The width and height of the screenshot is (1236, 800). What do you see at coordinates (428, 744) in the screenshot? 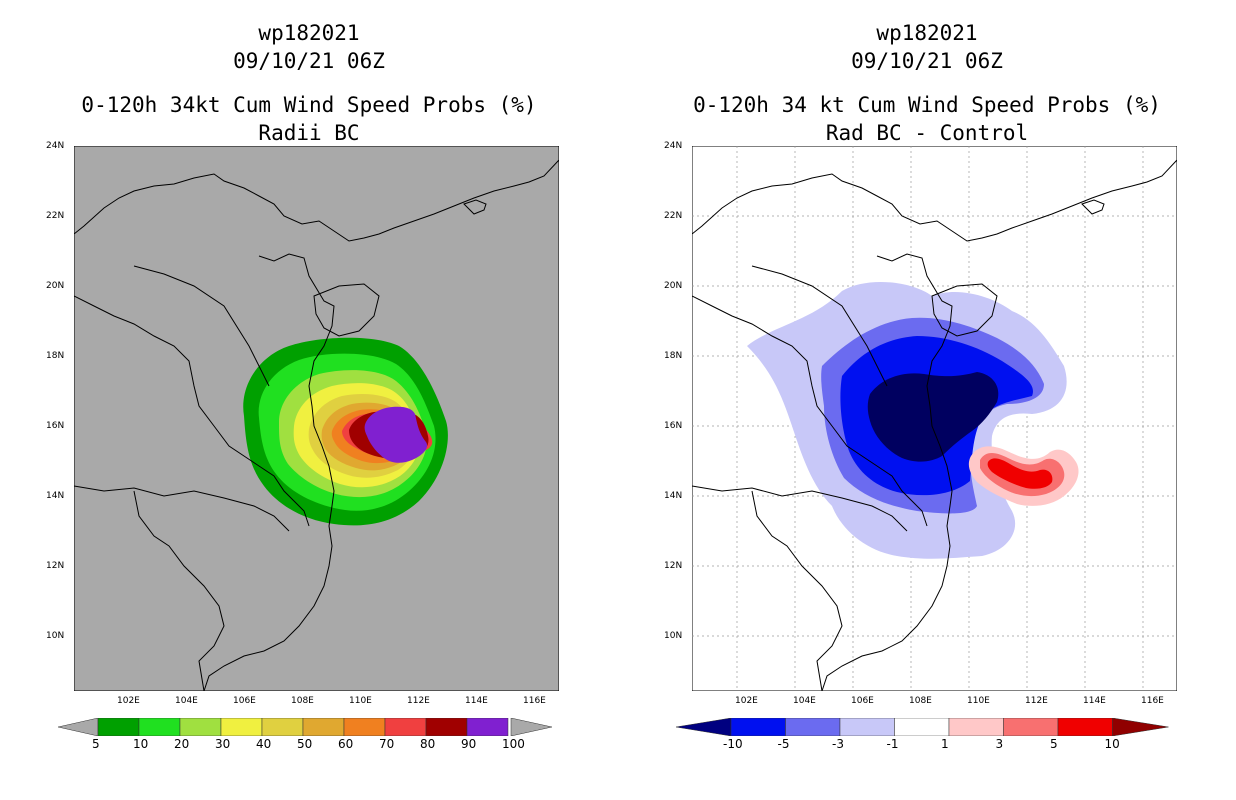
I see `left-colorbar-label: 80` at bounding box center [428, 744].